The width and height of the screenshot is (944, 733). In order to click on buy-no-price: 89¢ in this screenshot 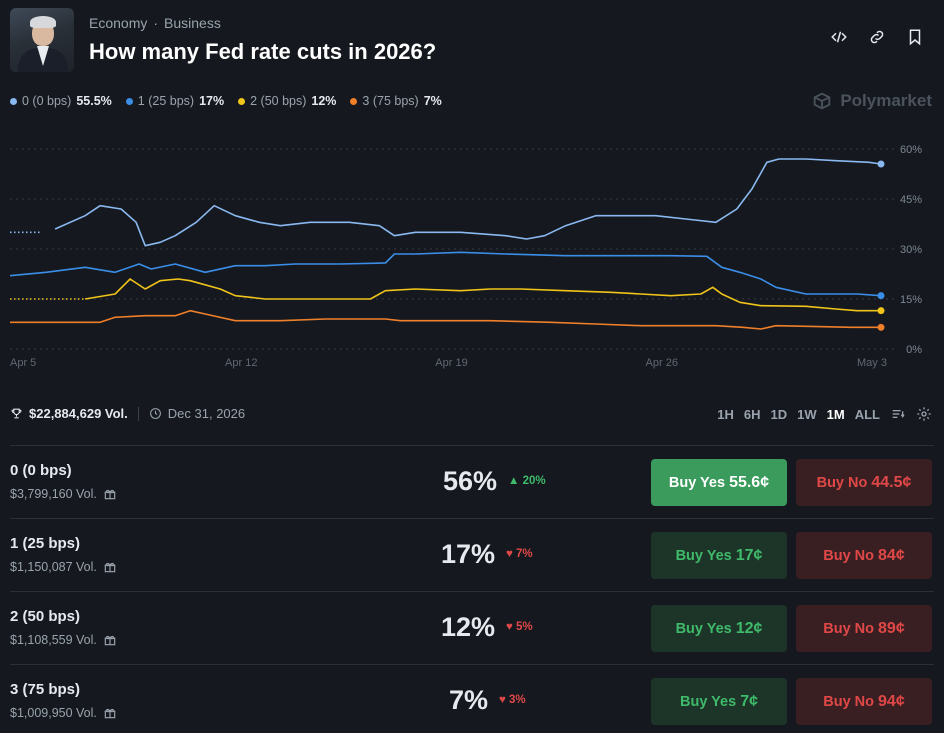, I will do `click(891, 628)`.